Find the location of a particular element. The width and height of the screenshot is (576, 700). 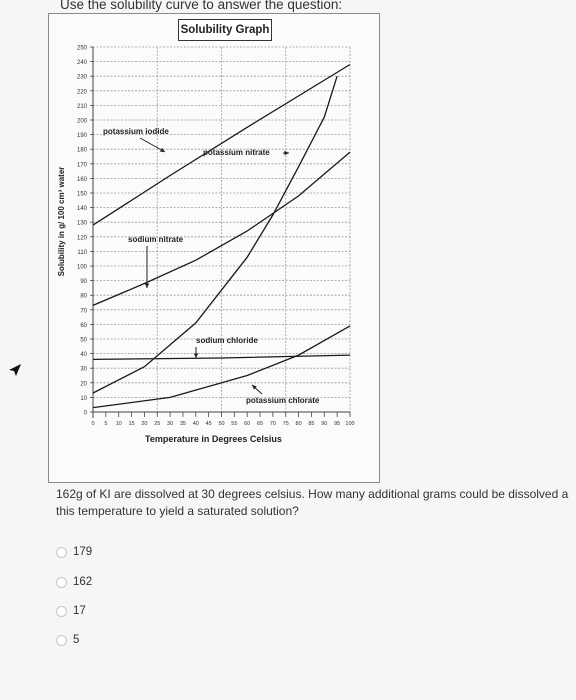

series-line-sodium-nitrate is located at coordinates (221, 228).